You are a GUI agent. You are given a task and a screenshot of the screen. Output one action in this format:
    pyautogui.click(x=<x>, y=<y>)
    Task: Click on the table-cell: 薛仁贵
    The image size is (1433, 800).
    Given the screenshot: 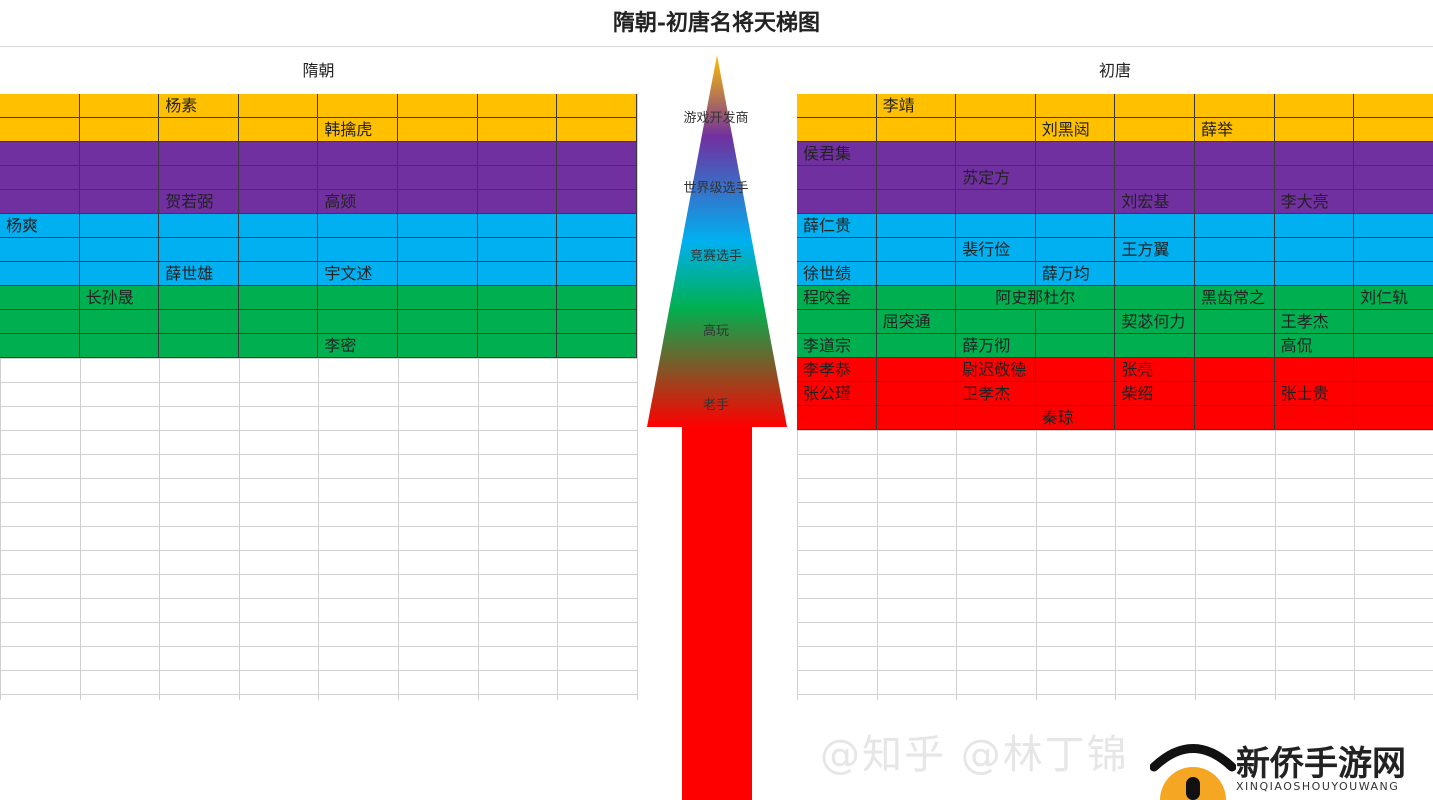 What is the action you would take?
    pyautogui.click(x=837, y=226)
    